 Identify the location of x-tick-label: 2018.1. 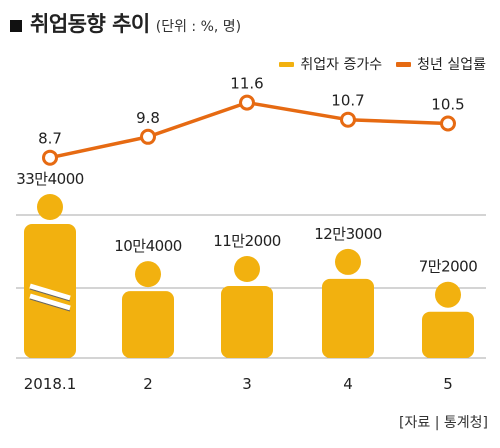
(50, 384).